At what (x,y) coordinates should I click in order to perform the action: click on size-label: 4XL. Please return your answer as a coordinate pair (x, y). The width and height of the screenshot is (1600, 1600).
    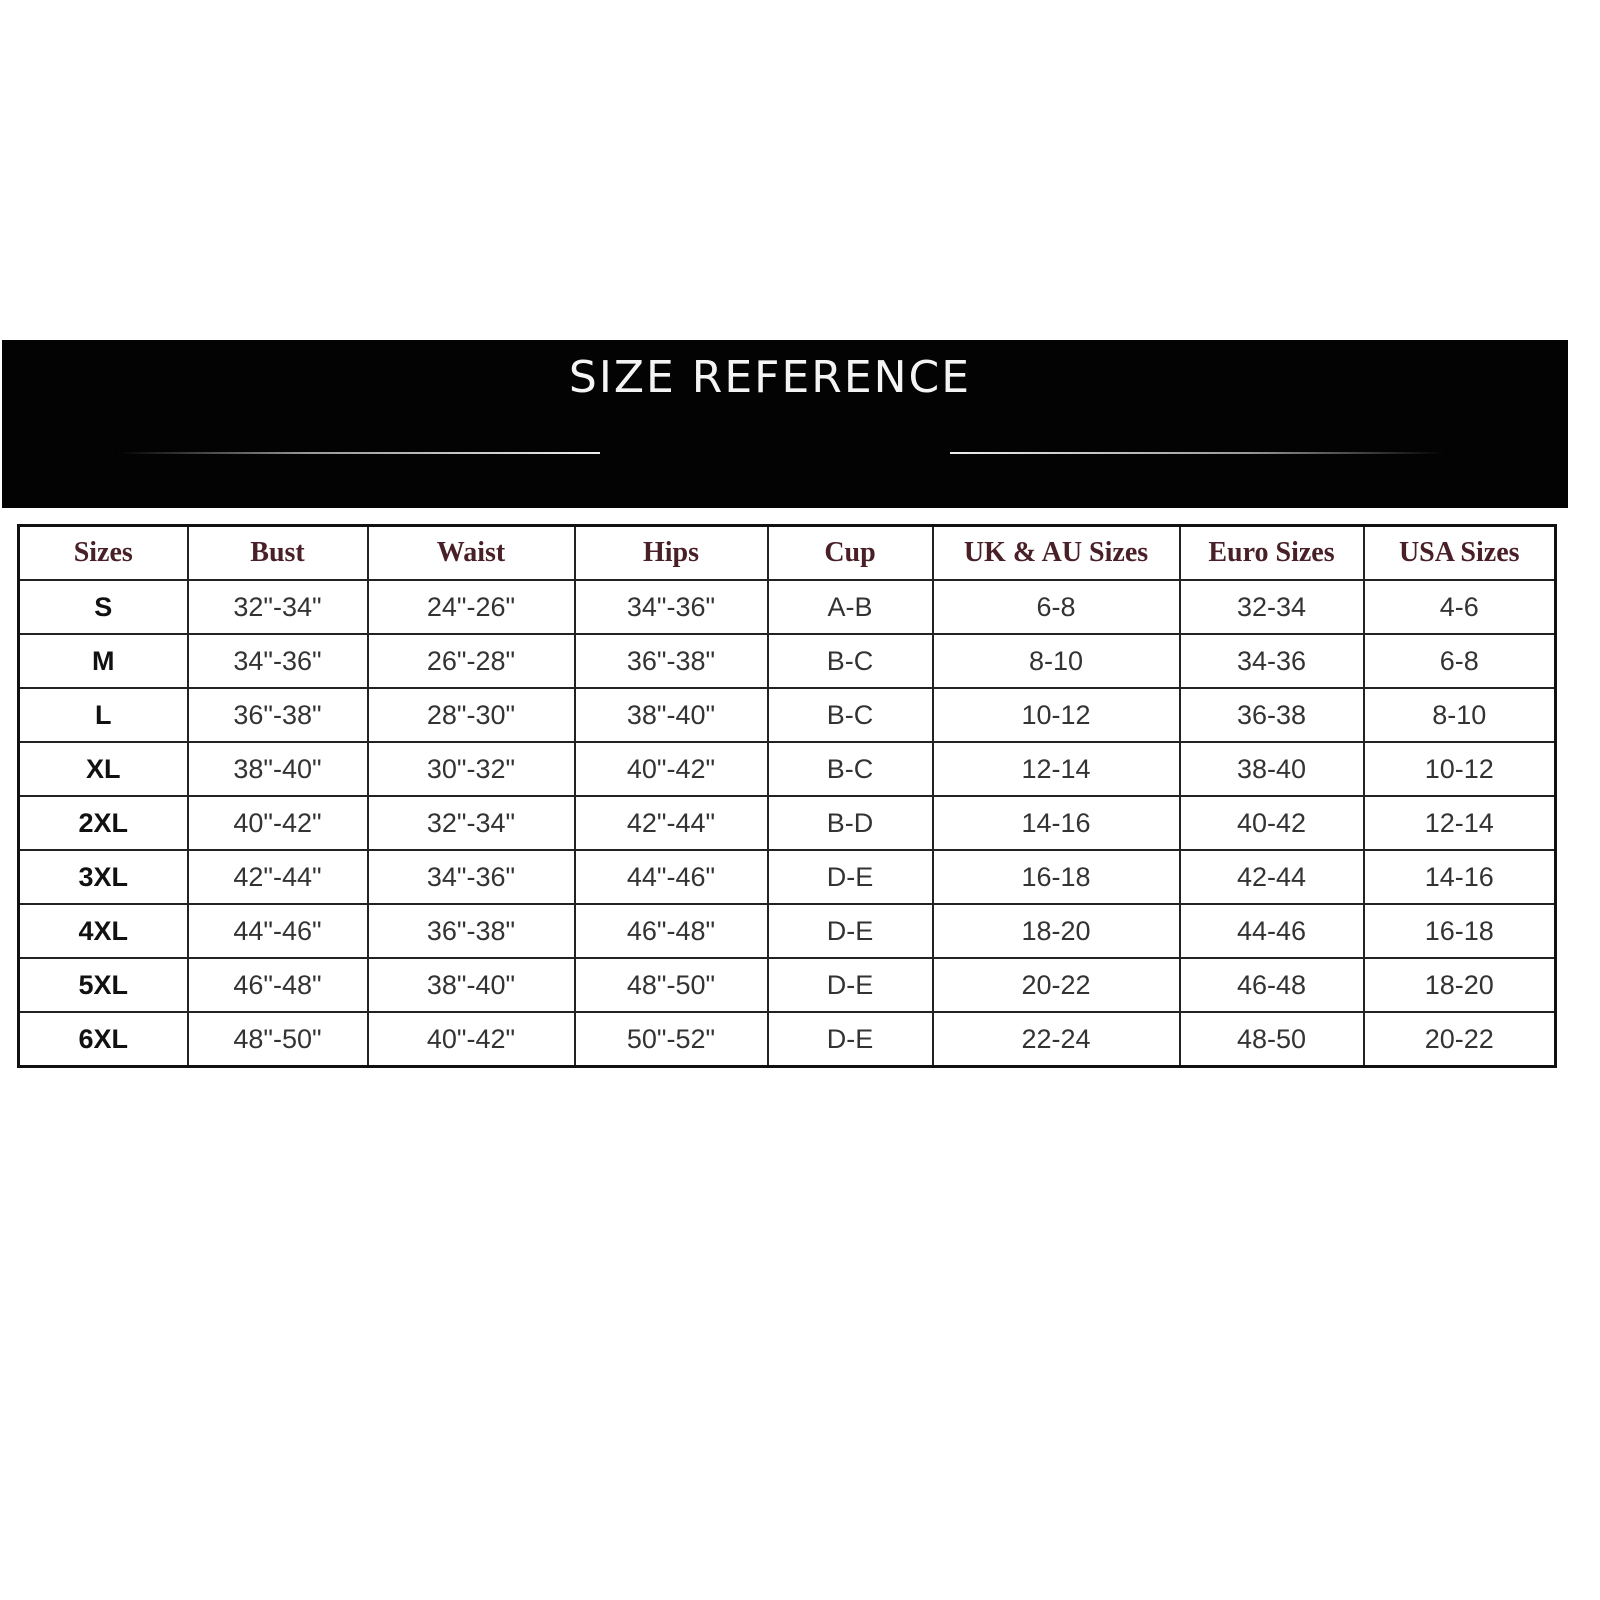
    Looking at the image, I should click on (103, 931).